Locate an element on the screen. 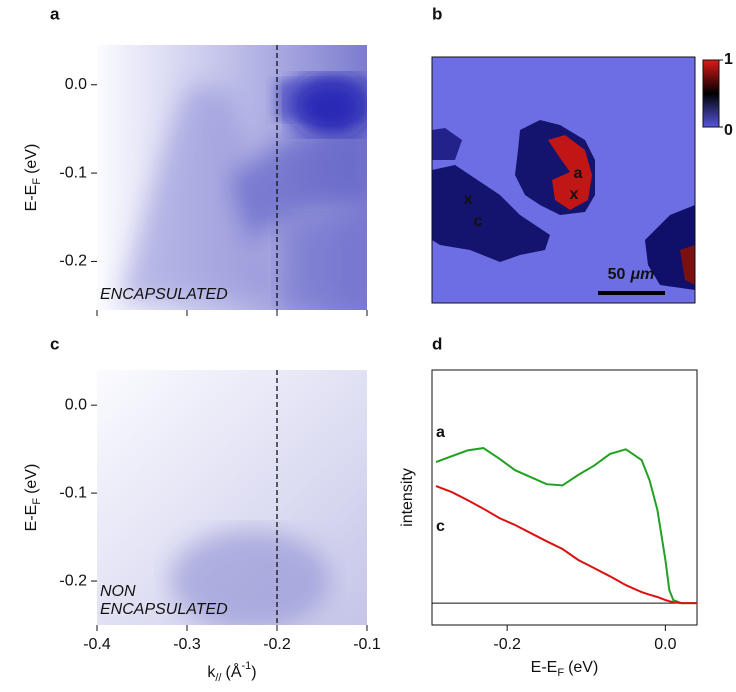 This screenshot has height=692, width=736. panel-label: b is located at coordinates (437, 13).